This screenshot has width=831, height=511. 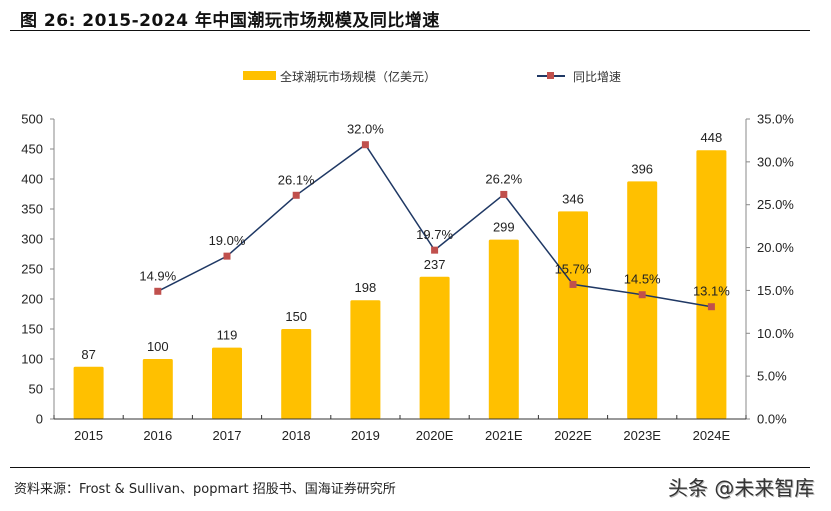 What do you see at coordinates (775, 161) in the screenshot?
I see `right-axis-tick-label: 30.0%` at bounding box center [775, 161].